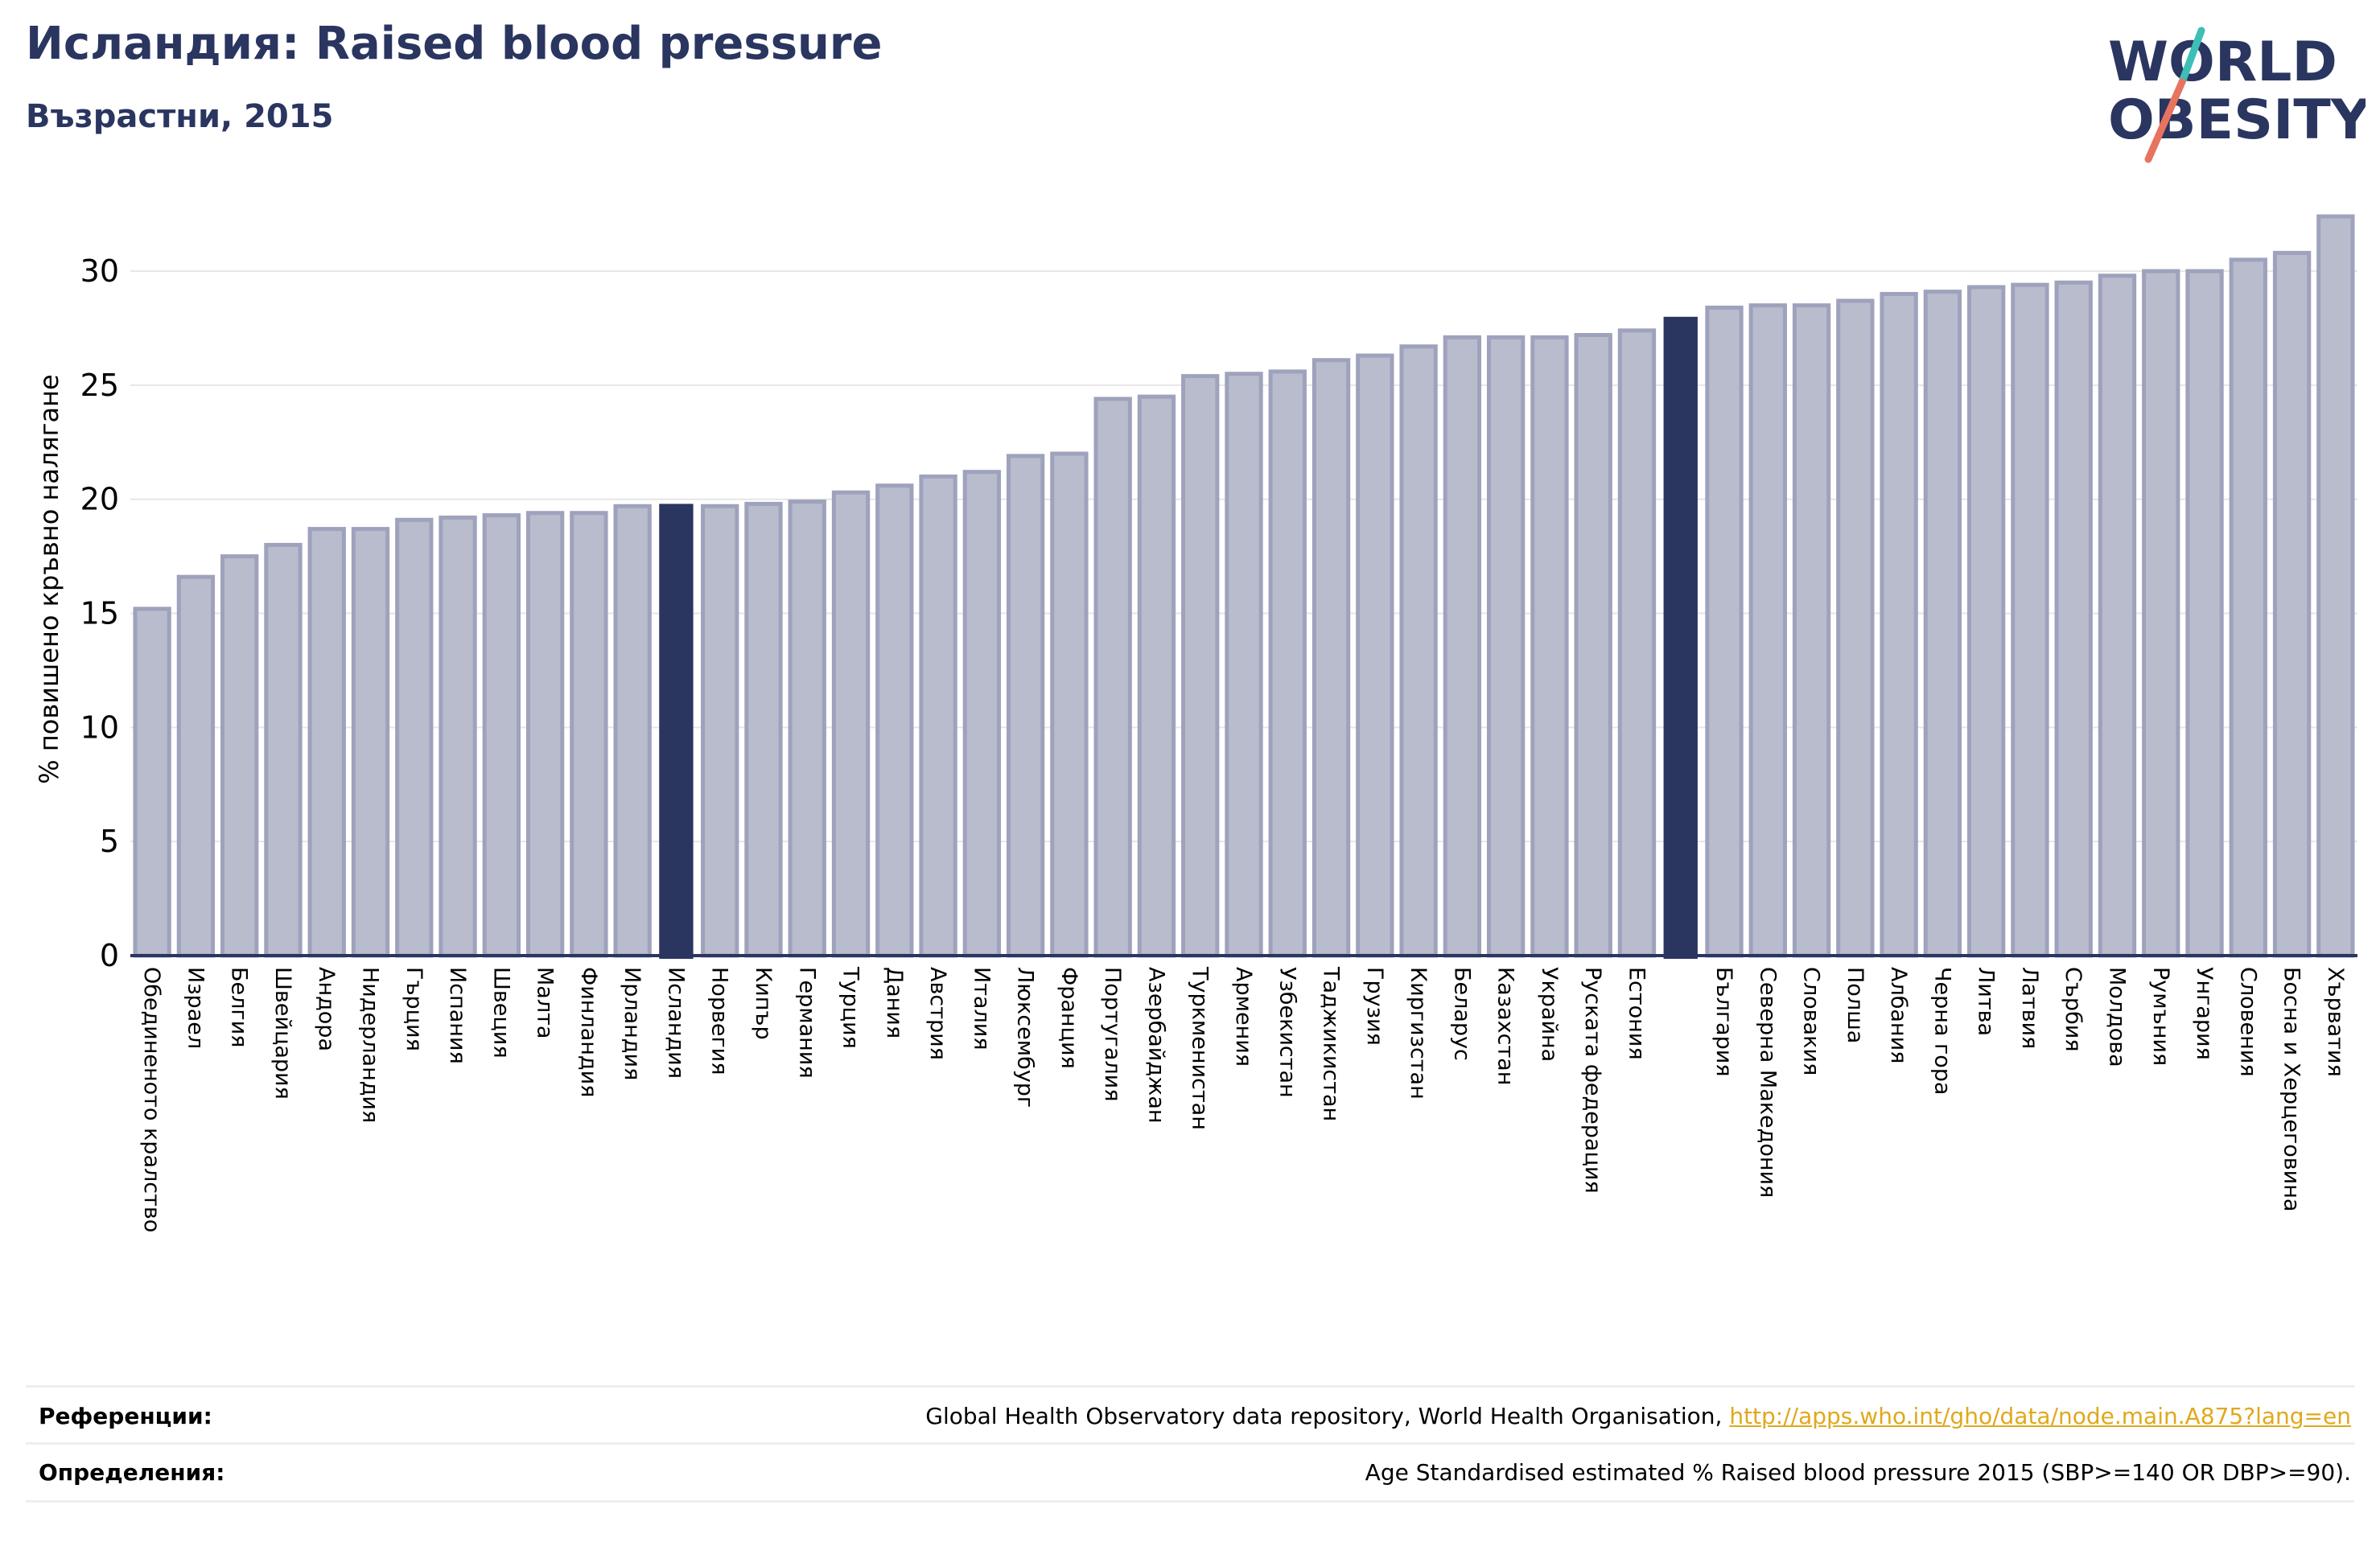  Describe the element at coordinates (2029, 1008) in the screenshot. I see `x-tick-label: Латвия` at that location.